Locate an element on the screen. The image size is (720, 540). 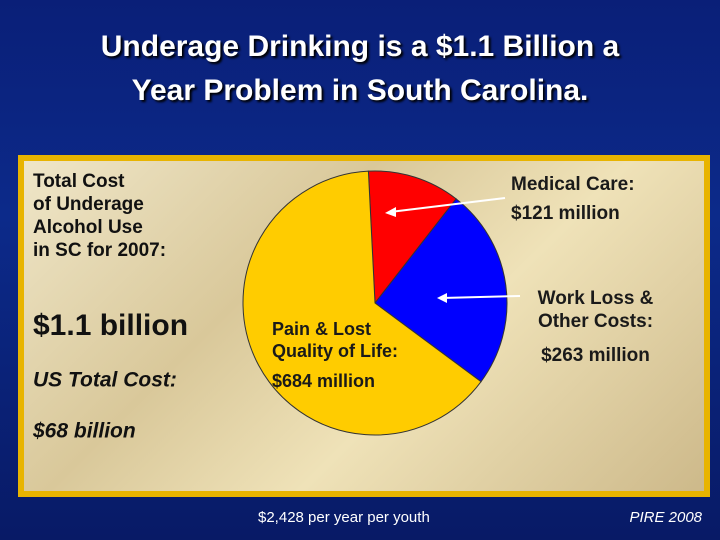
us-label: US Total Cost: is located at coordinates (105, 380).